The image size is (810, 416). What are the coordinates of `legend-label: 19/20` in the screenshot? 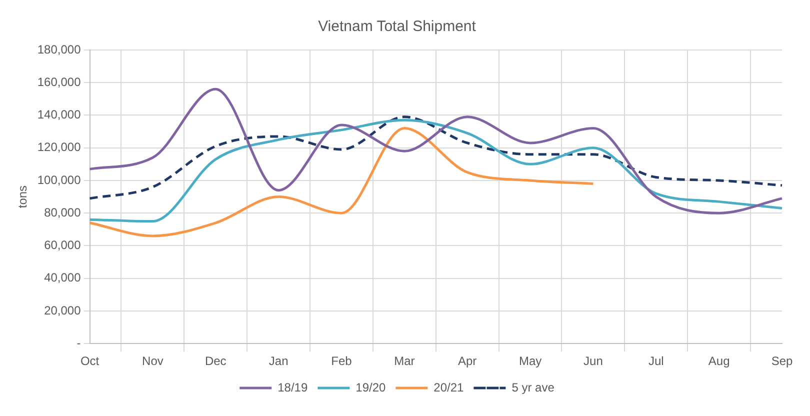 It's located at (371, 387).